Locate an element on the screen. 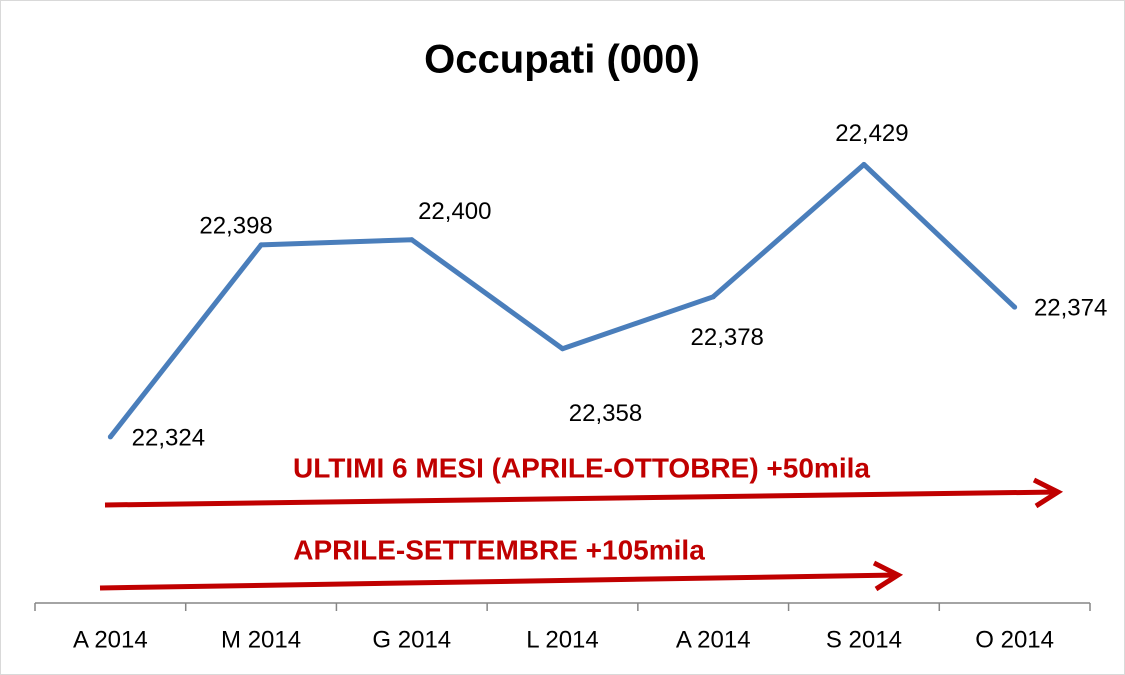  x-tick-label: M 2014 is located at coordinates (261, 639).